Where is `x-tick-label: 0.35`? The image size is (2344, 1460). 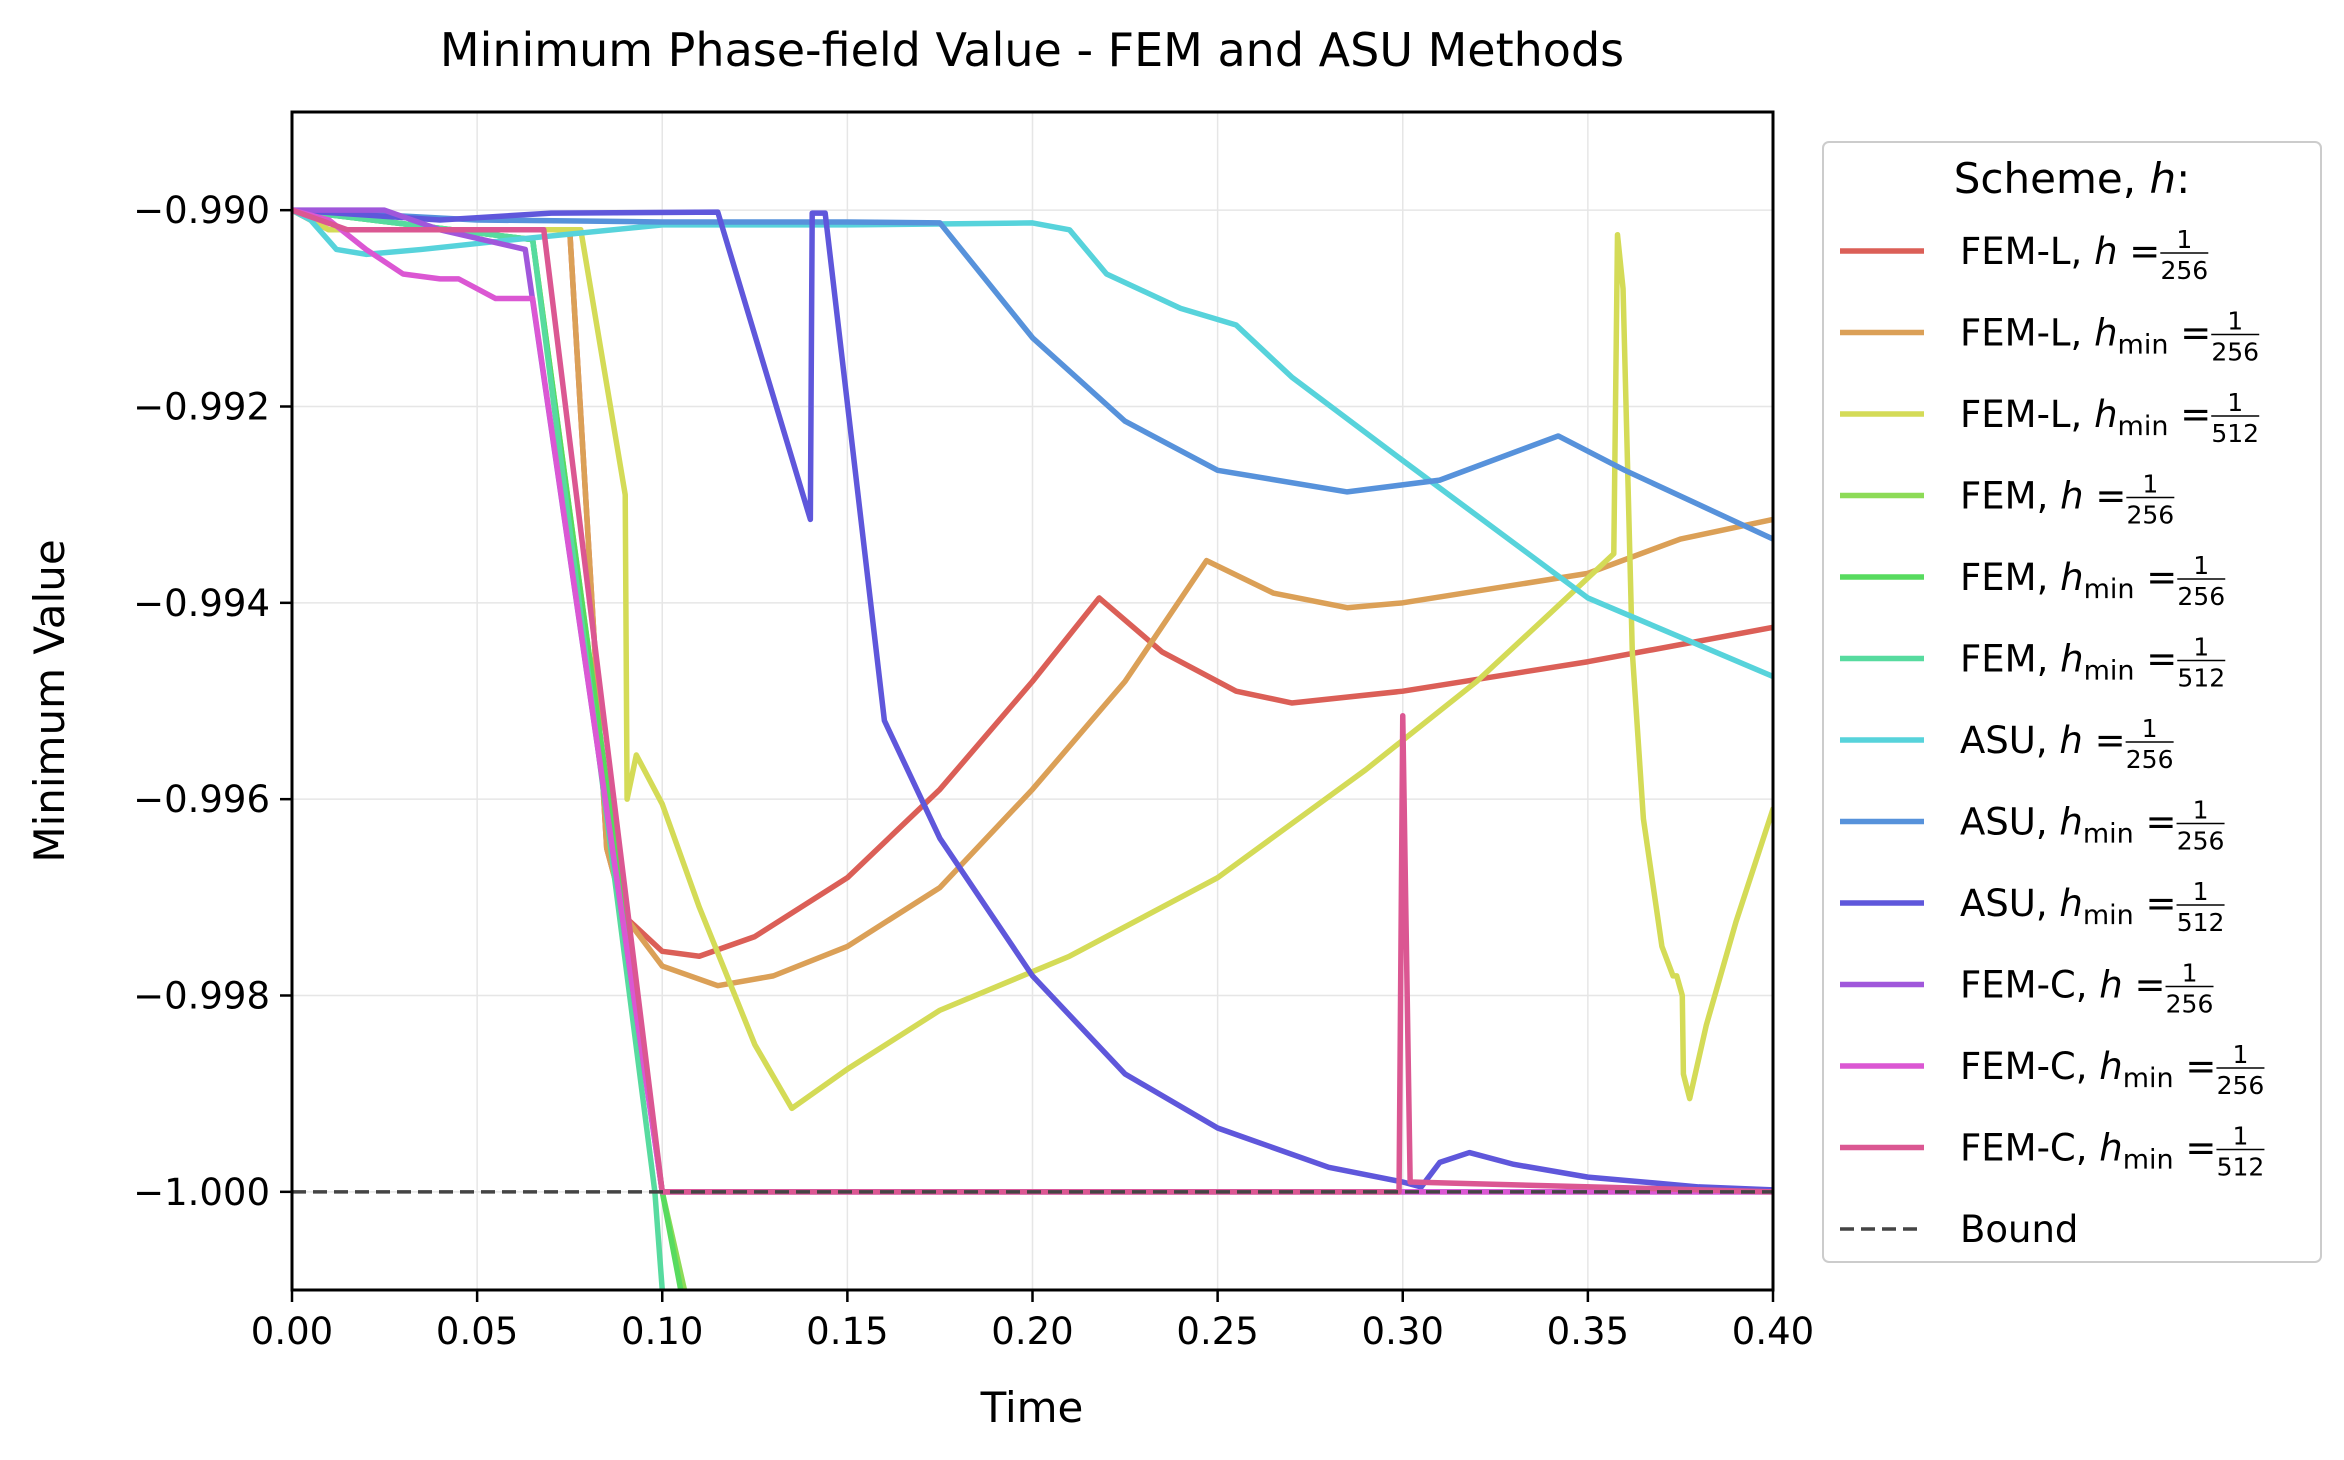
x-tick-label: 0.35 is located at coordinates (1588, 1331).